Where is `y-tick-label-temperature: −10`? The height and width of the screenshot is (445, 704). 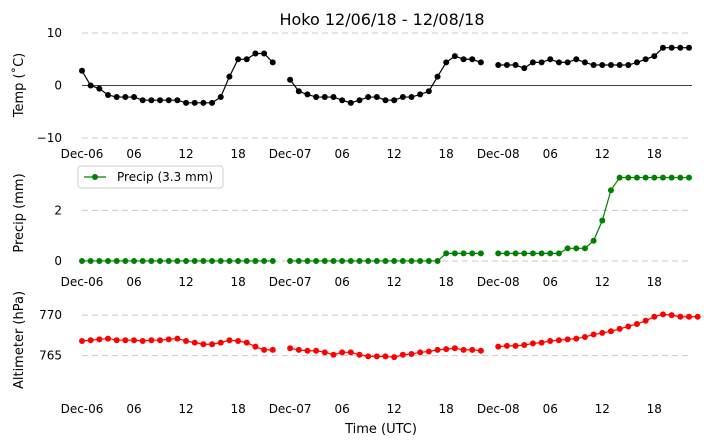 y-tick-label-temperature: −10 is located at coordinates (49, 138).